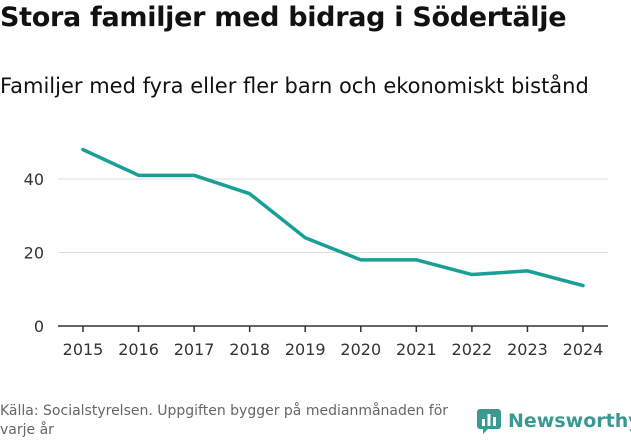  What do you see at coordinates (569, 421) in the screenshot?
I see `brand-name: Newsworthy` at bounding box center [569, 421].